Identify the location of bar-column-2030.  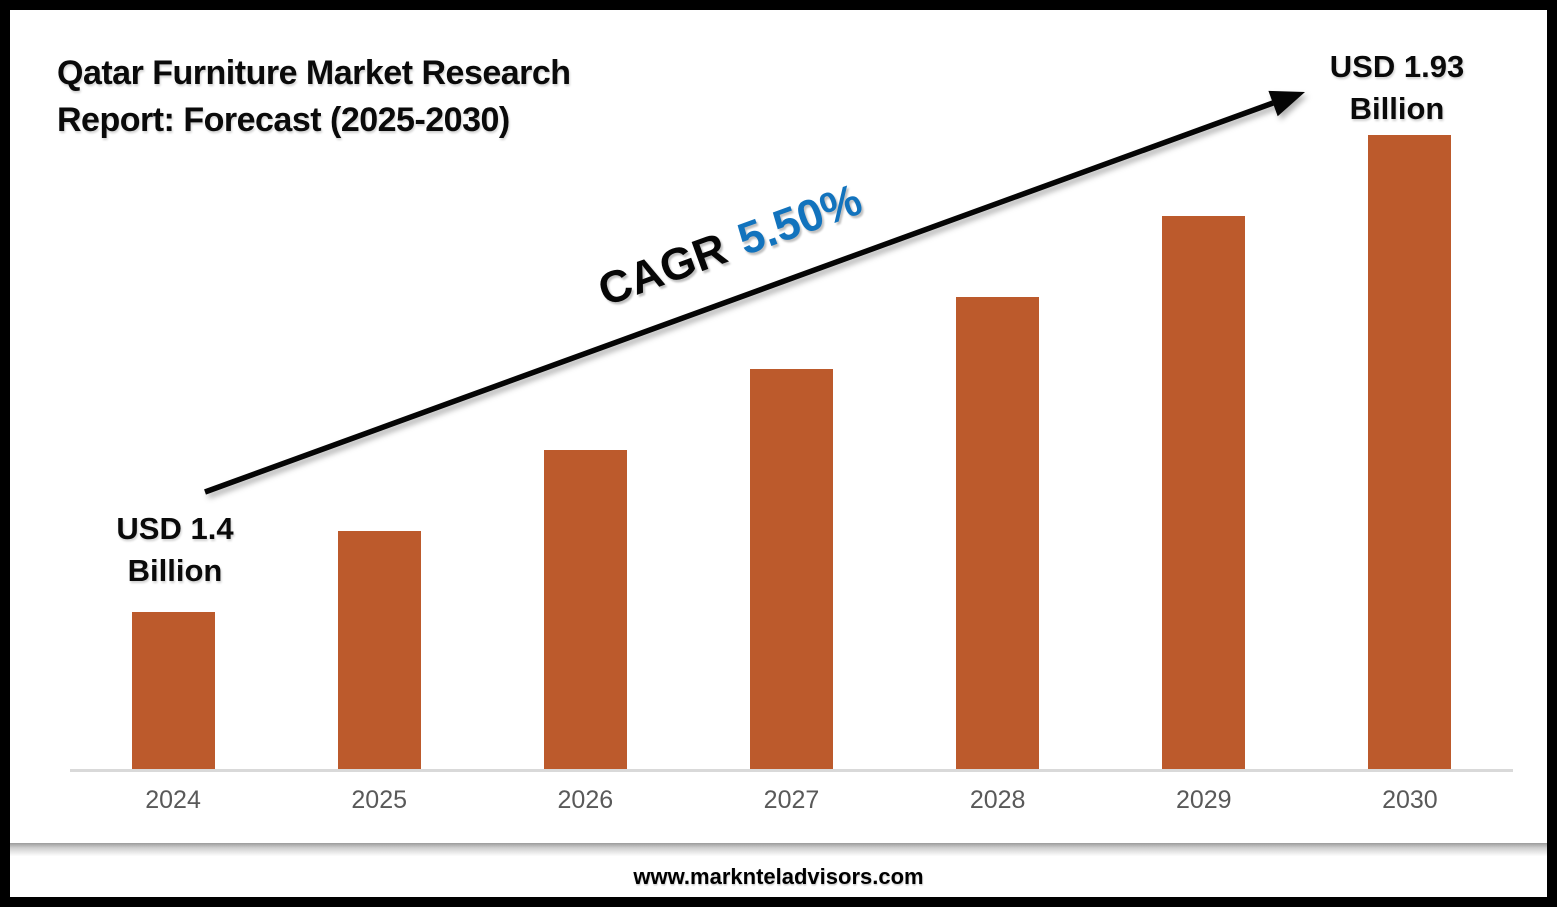
(1410, 452).